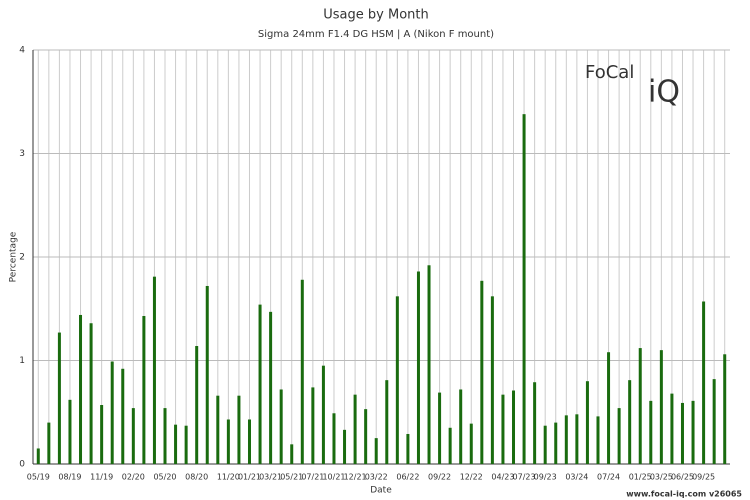 Image resolution: width=750 pixels, height=500 pixels. What do you see at coordinates (703, 477) in the screenshot?
I see `x-tick-label: 09/25` at bounding box center [703, 477].